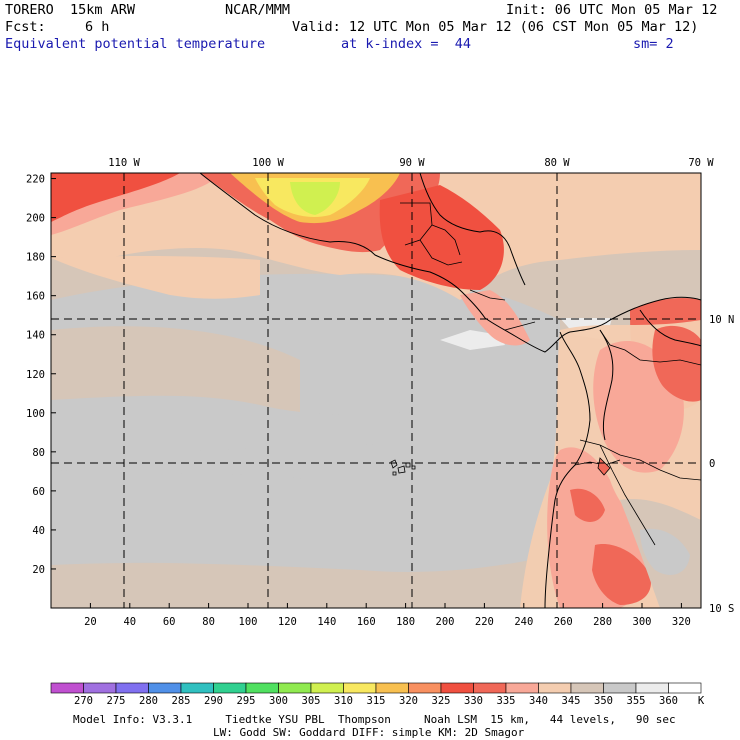 This screenshot has height=740, width=740. Describe the element at coordinates (343, 701) in the screenshot. I see `colorbar-label: 310` at that location.